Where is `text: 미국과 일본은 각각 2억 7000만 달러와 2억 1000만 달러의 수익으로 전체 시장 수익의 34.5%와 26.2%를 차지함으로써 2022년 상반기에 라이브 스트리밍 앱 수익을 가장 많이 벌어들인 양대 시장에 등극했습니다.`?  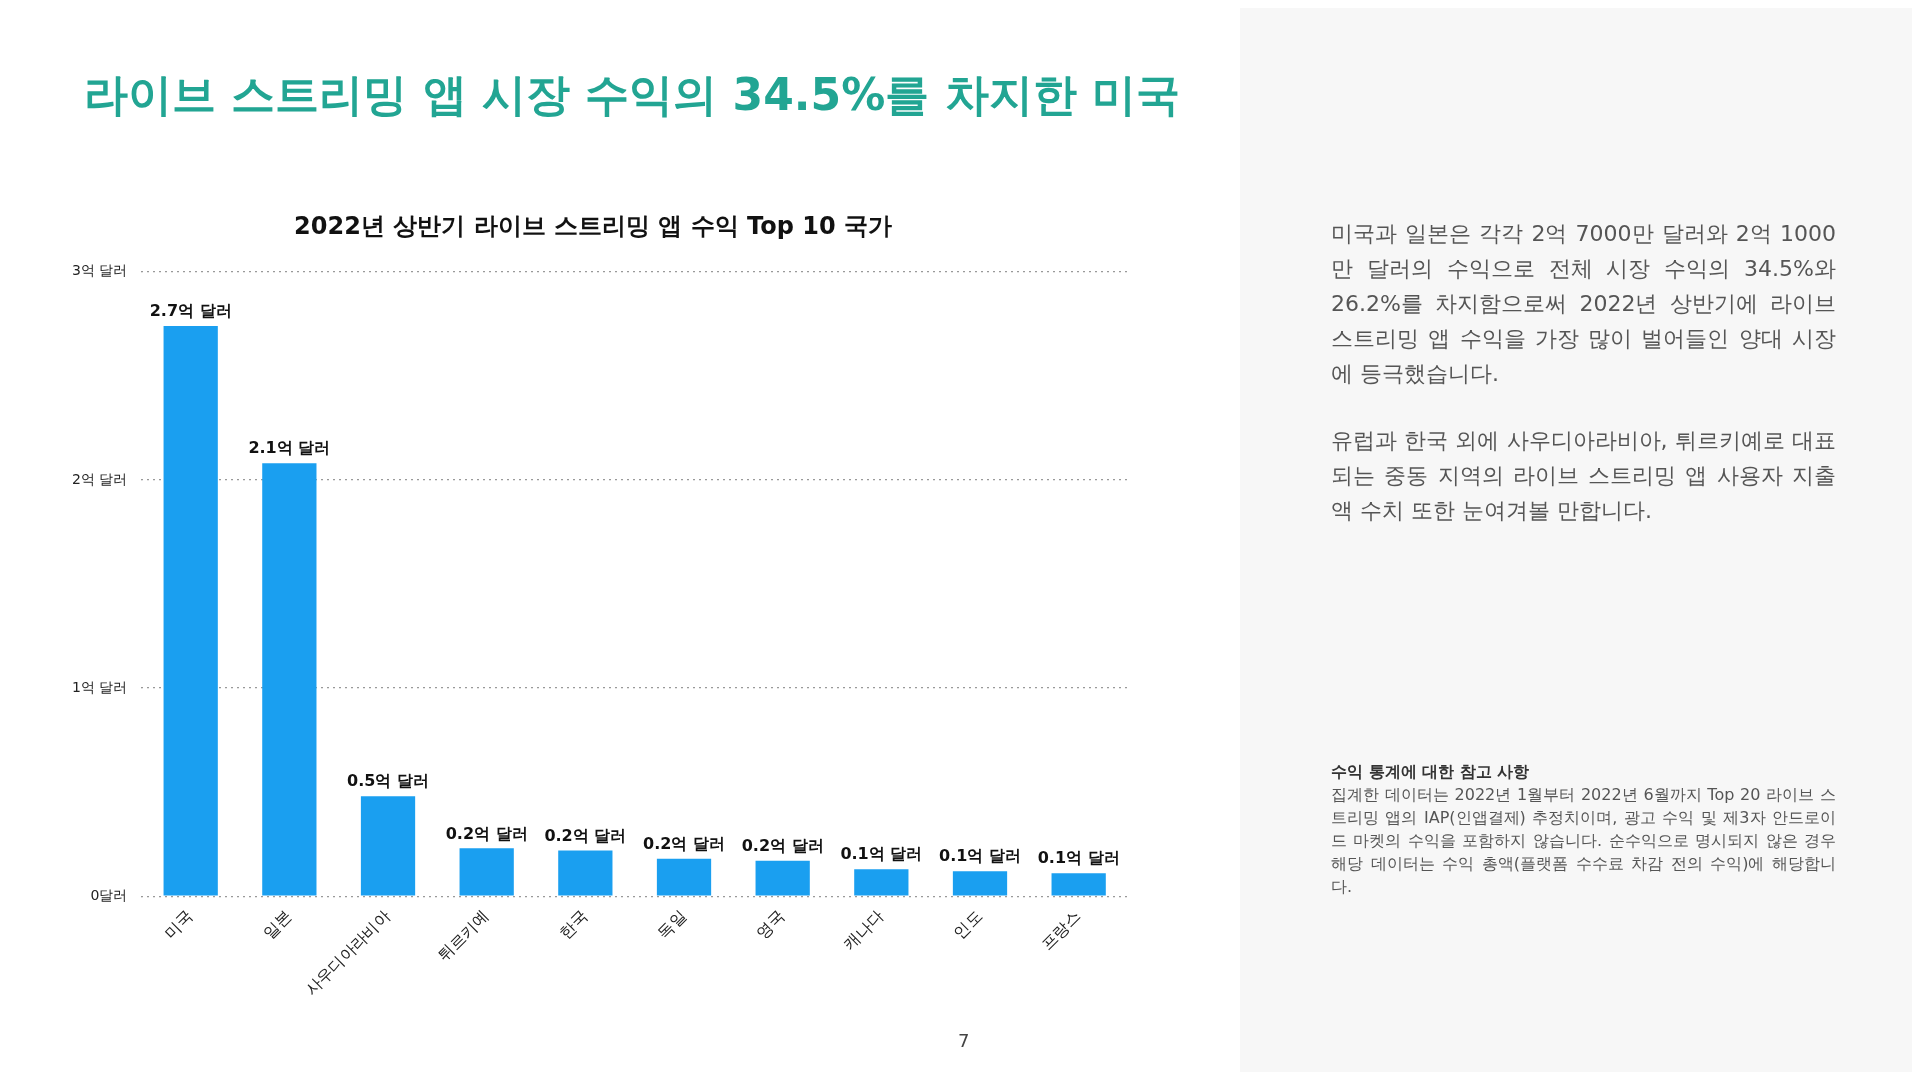 text: 미국과 일본은 각각 2억 7000만 달러와 2억 1000만 달러의 수익으로 전체 시장 수익의 34.5%와 26.2%를 차지함으로써 2022년 상반기에 라이브 스트리밍 앱 수익을 가장 많이 벌어들인 양대 시장에 등극했습니다. is located at coordinates (1583, 304).